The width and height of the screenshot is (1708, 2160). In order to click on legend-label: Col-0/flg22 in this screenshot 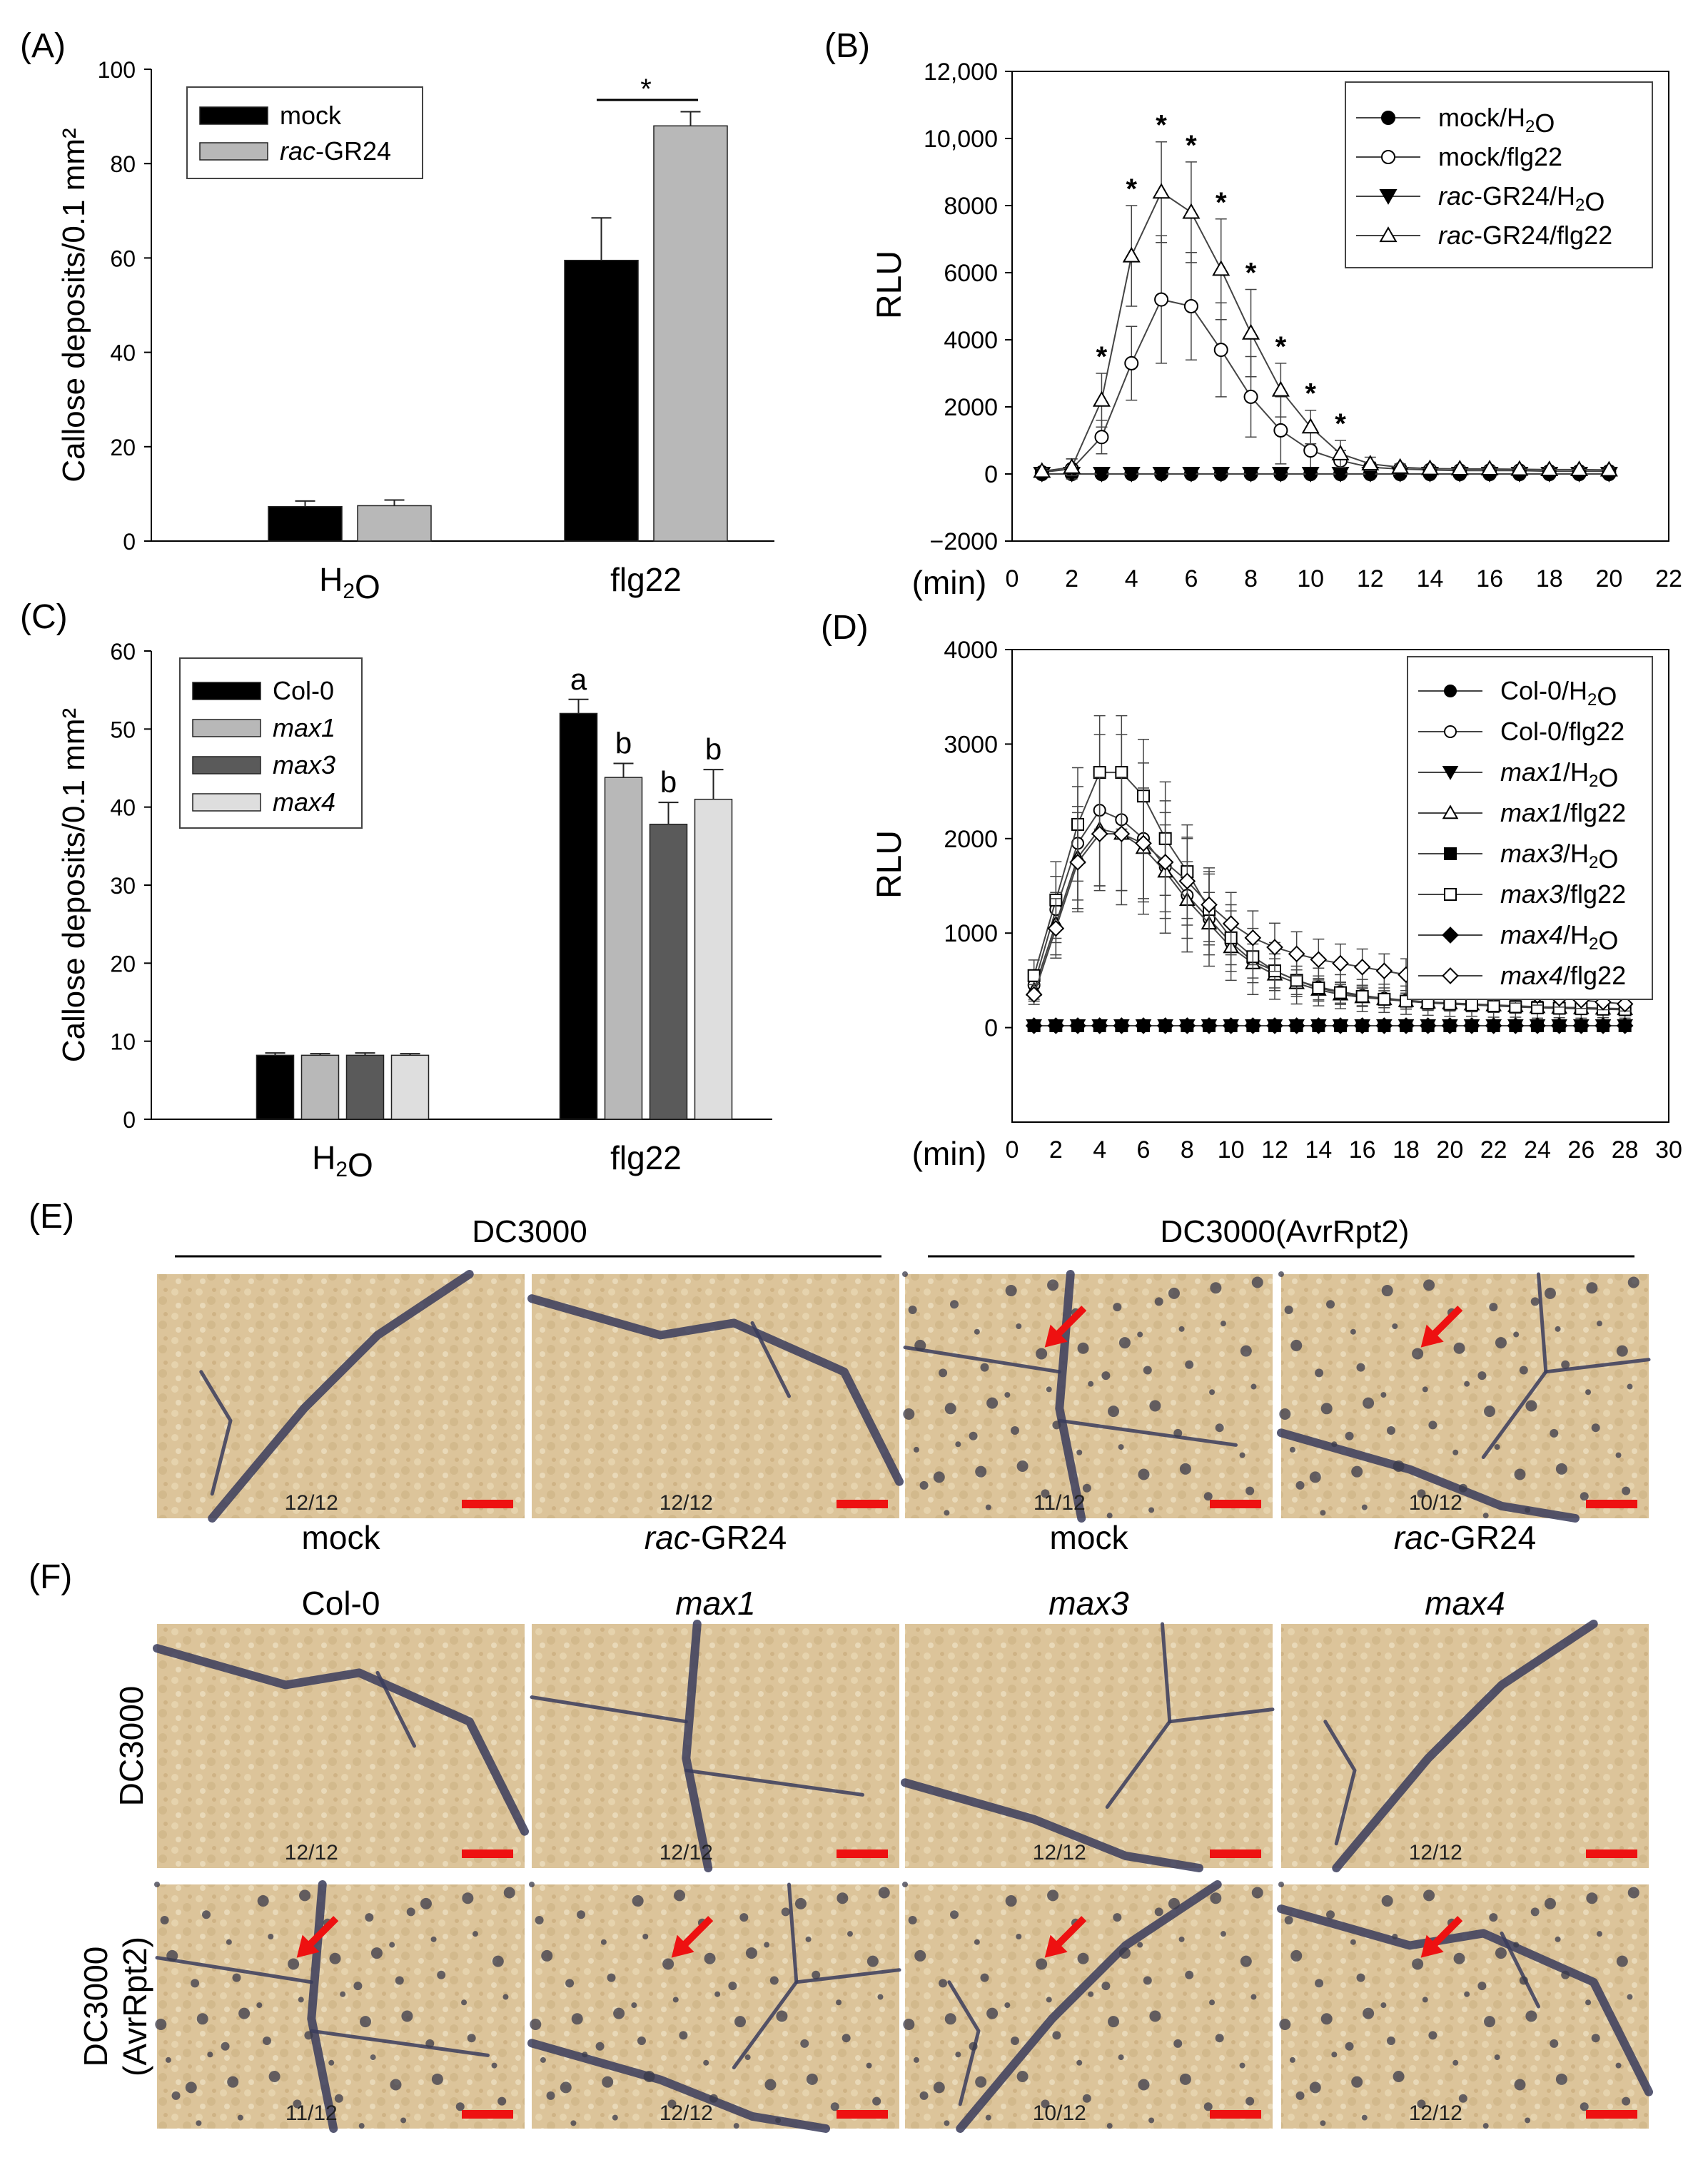, I will do `click(1562, 731)`.